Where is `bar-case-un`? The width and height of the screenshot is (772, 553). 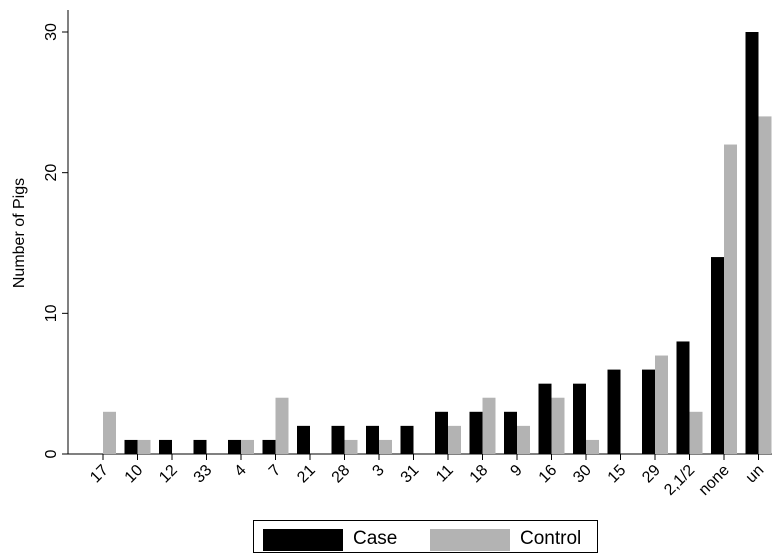
bar-case-un is located at coordinates (752, 243).